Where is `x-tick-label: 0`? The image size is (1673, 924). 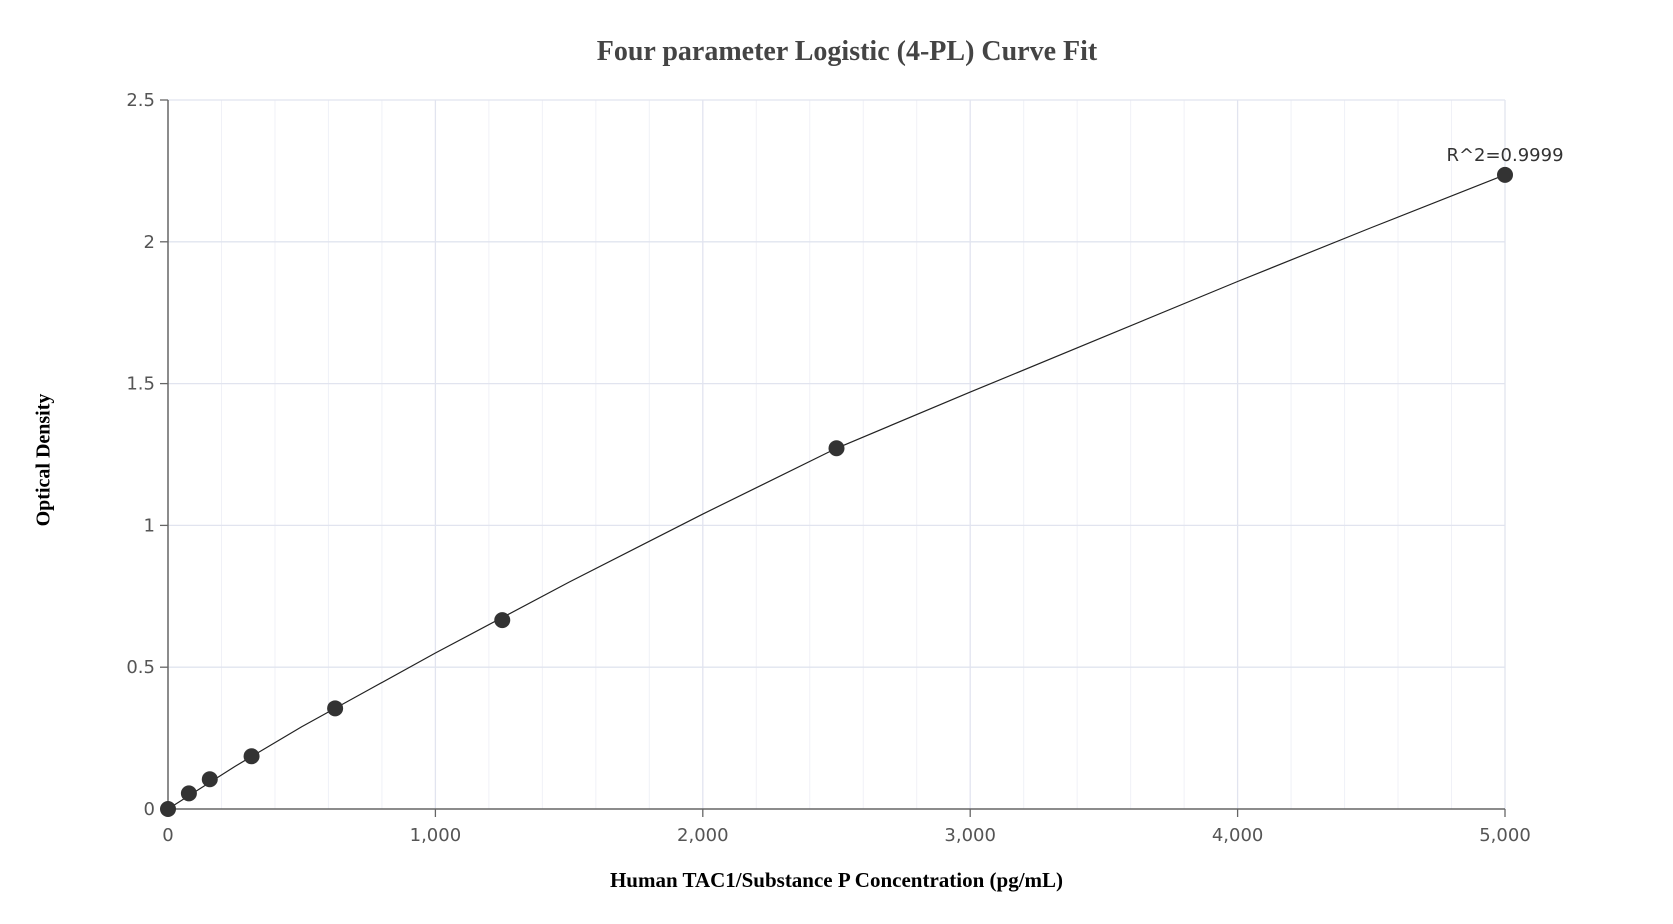 x-tick-label: 0 is located at coordinates (167, 835).